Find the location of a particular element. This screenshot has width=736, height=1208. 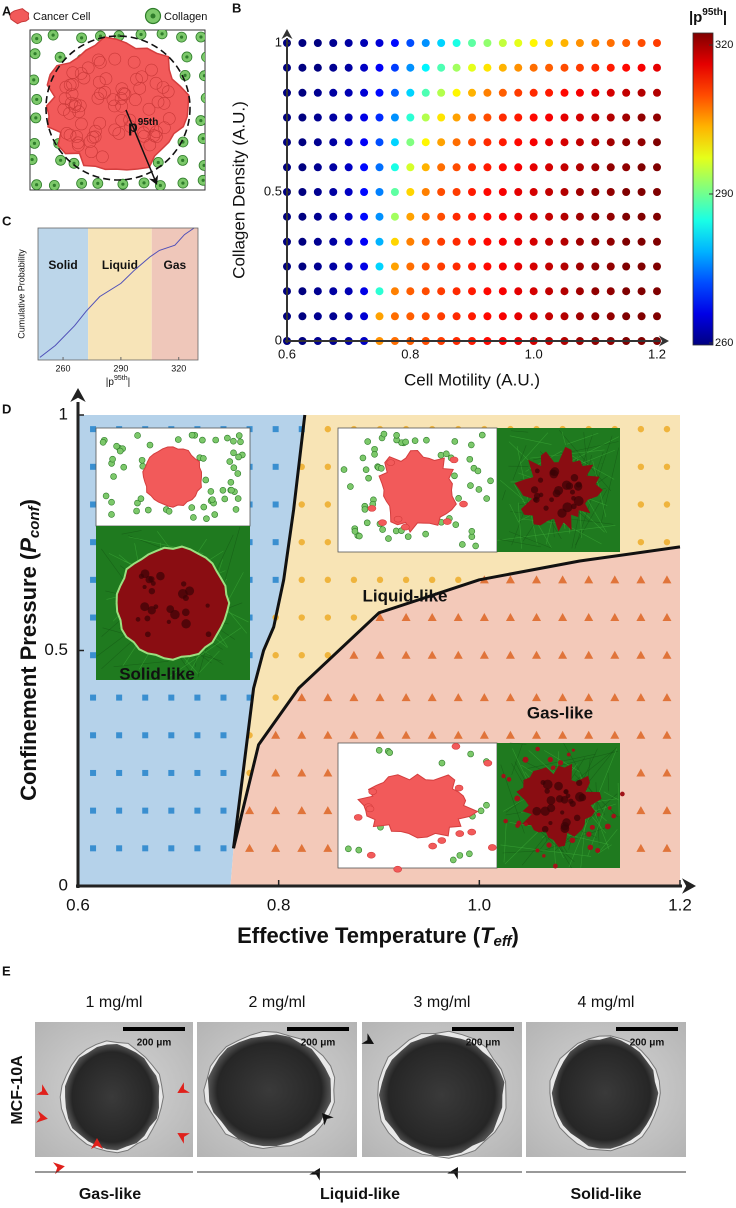

phase-label: Liquid-like is located at coordinates (405, 595).